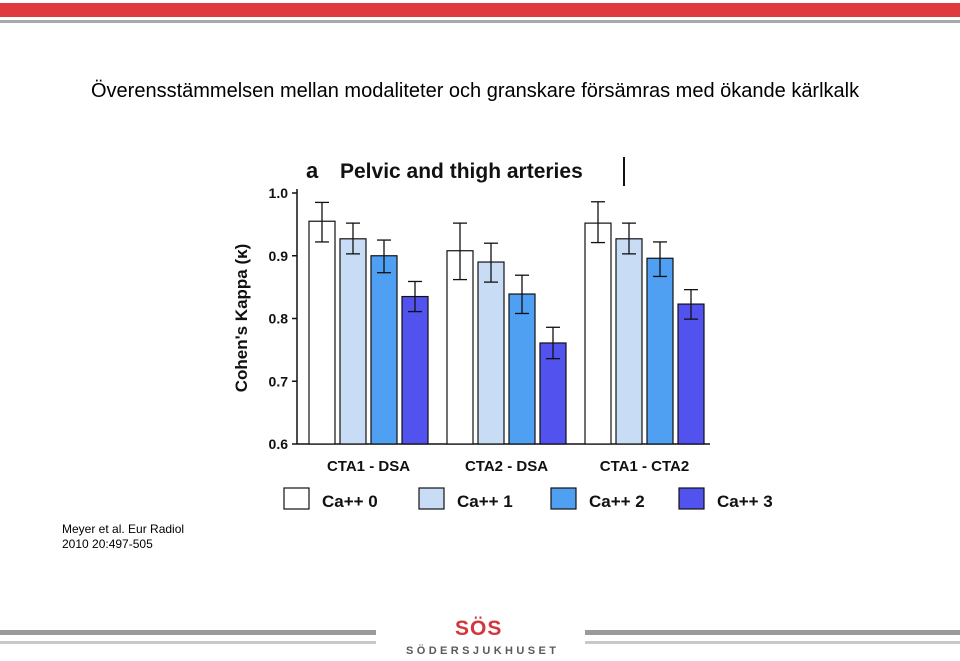 The image size is (960, 661). What do you see at coordinates (241, 318) in the screenshot?
I see `y-axis-label: Cohen's Kappa (κ)` at bounding box center [241, 318].